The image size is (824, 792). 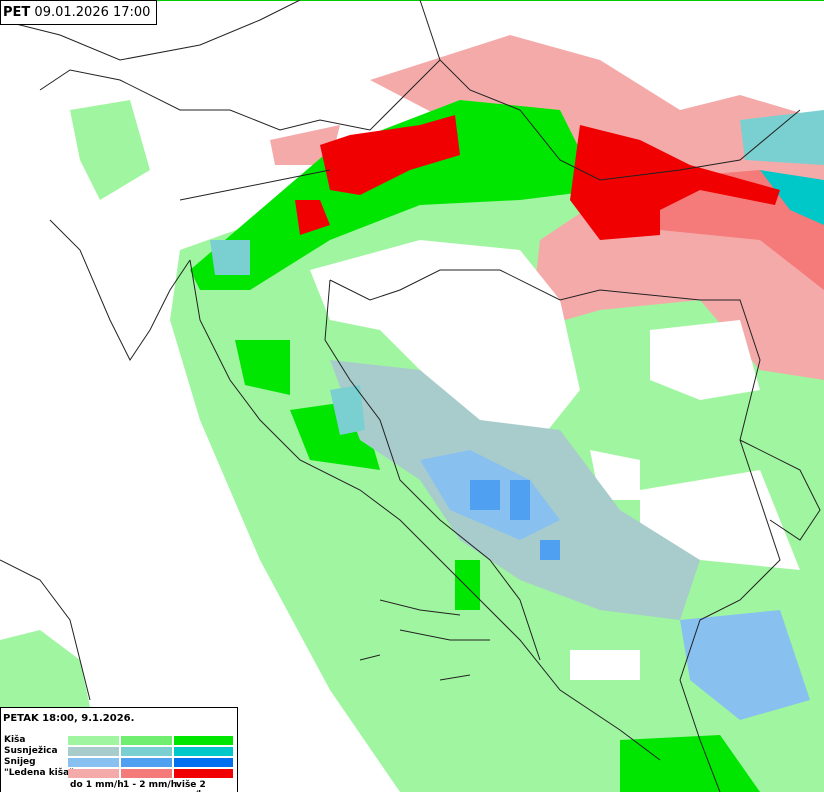 I want to click on rain-heavy, so click(x=395, y=195).